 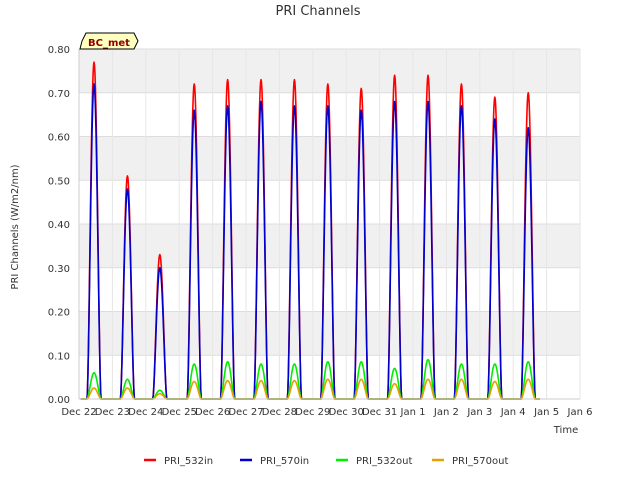 I want to click on legend-label: PRI_532out, so click(x=384, y=461).